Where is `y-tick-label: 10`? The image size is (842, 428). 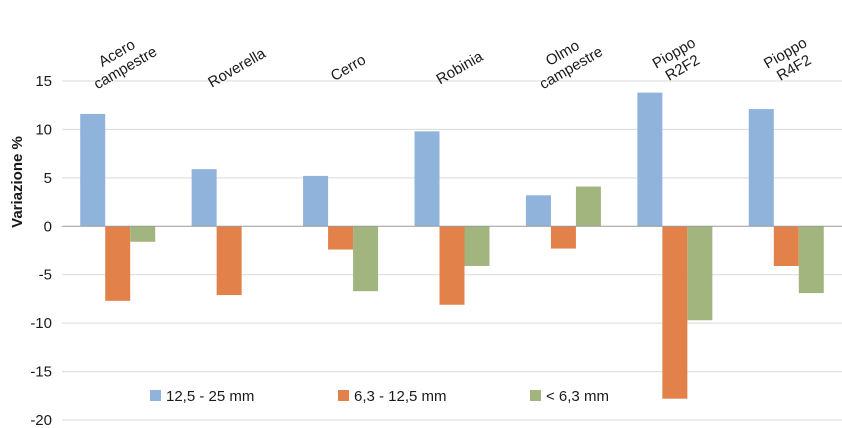
y-tick-label: 10 is located at coordinates (43, 129).